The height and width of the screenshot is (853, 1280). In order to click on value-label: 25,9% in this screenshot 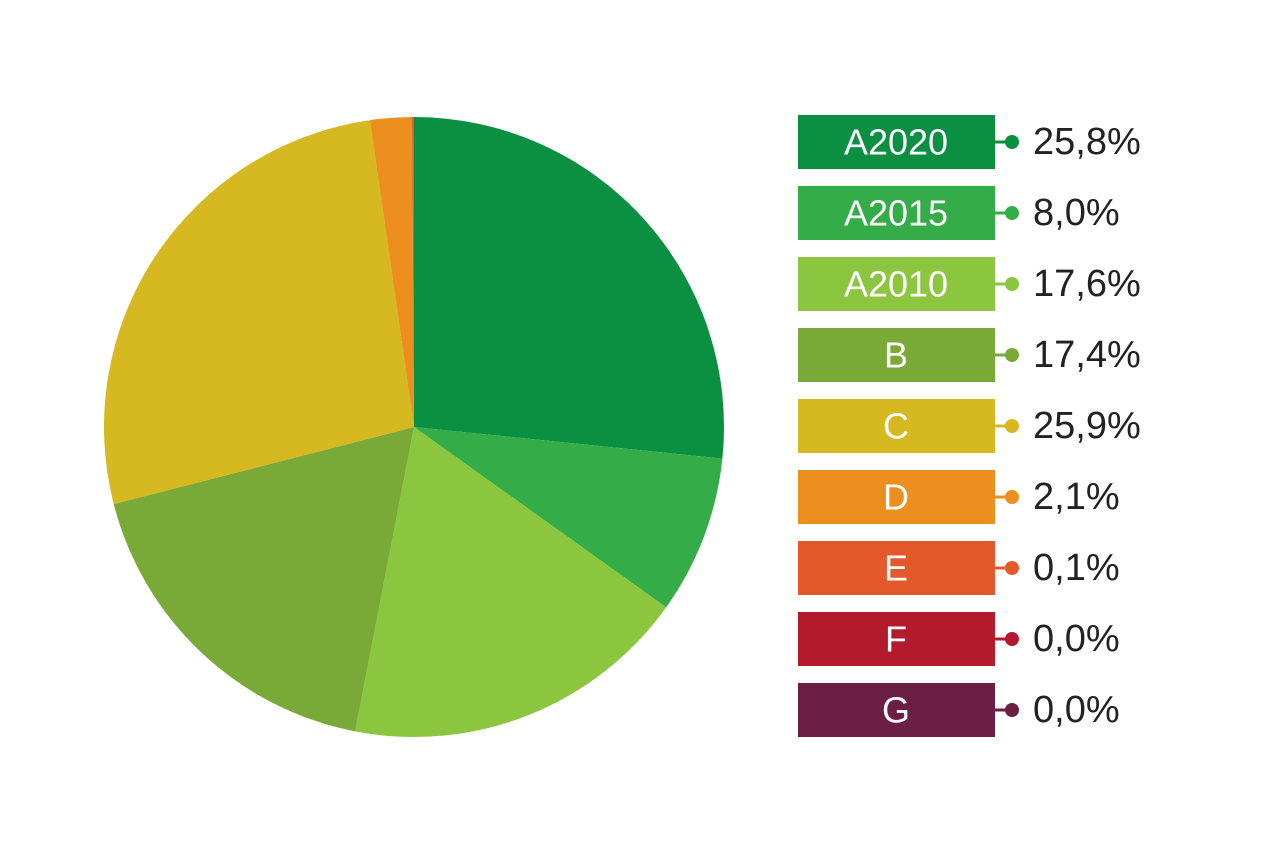, I will do `click(1087, 426)`.